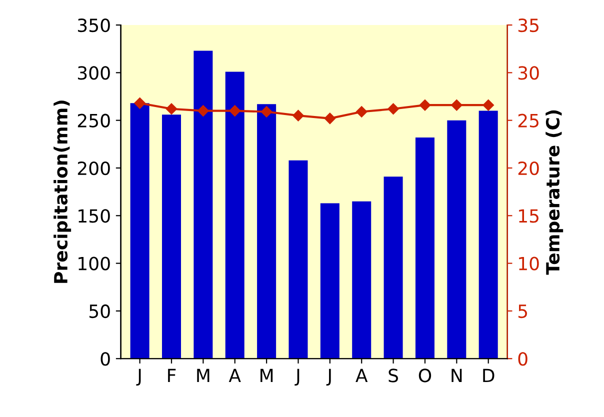 The width and height of the screenshot is (604, 417). What do you see at coordinates (488, 375) in the screenshot?
I see `x-tick-label: D` at bounding box center [488, 375].